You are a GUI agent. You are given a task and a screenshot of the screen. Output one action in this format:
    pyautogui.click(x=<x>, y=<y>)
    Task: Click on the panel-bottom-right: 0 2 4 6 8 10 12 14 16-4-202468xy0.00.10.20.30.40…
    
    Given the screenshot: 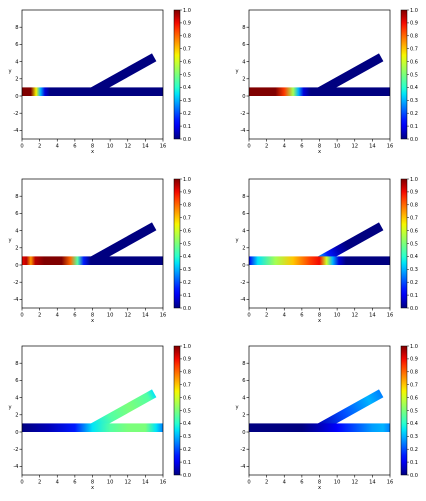 What is the action you would take?
    pyautogui.click(x=326, y=417)
    